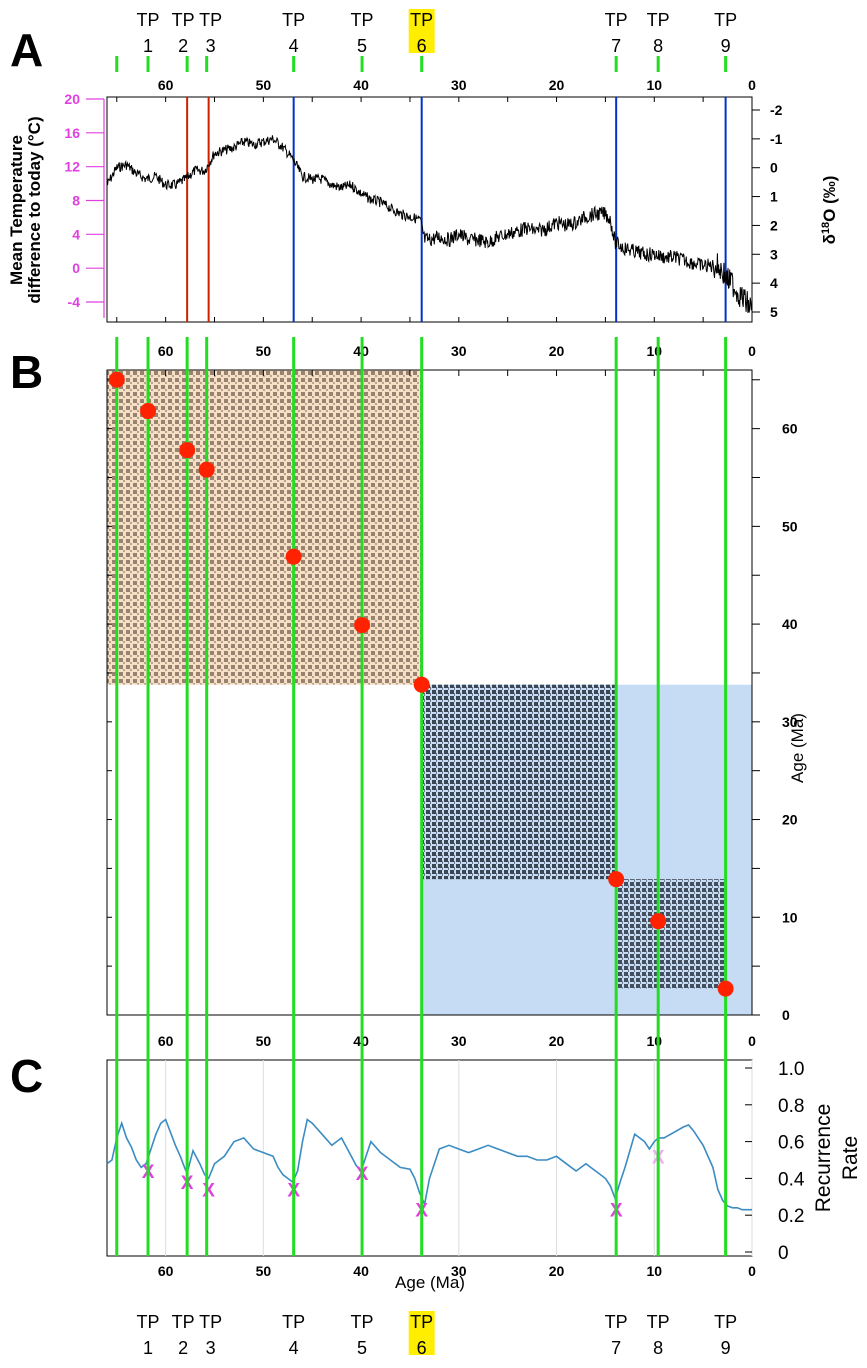 The image size is (867, 1368). I want to click on tp-labels-bottom: TP 1 TP 2 TP 3 TP 4 TP 5 TP 6 TP 7 TP 8 TP 9, so click(437, 1334).